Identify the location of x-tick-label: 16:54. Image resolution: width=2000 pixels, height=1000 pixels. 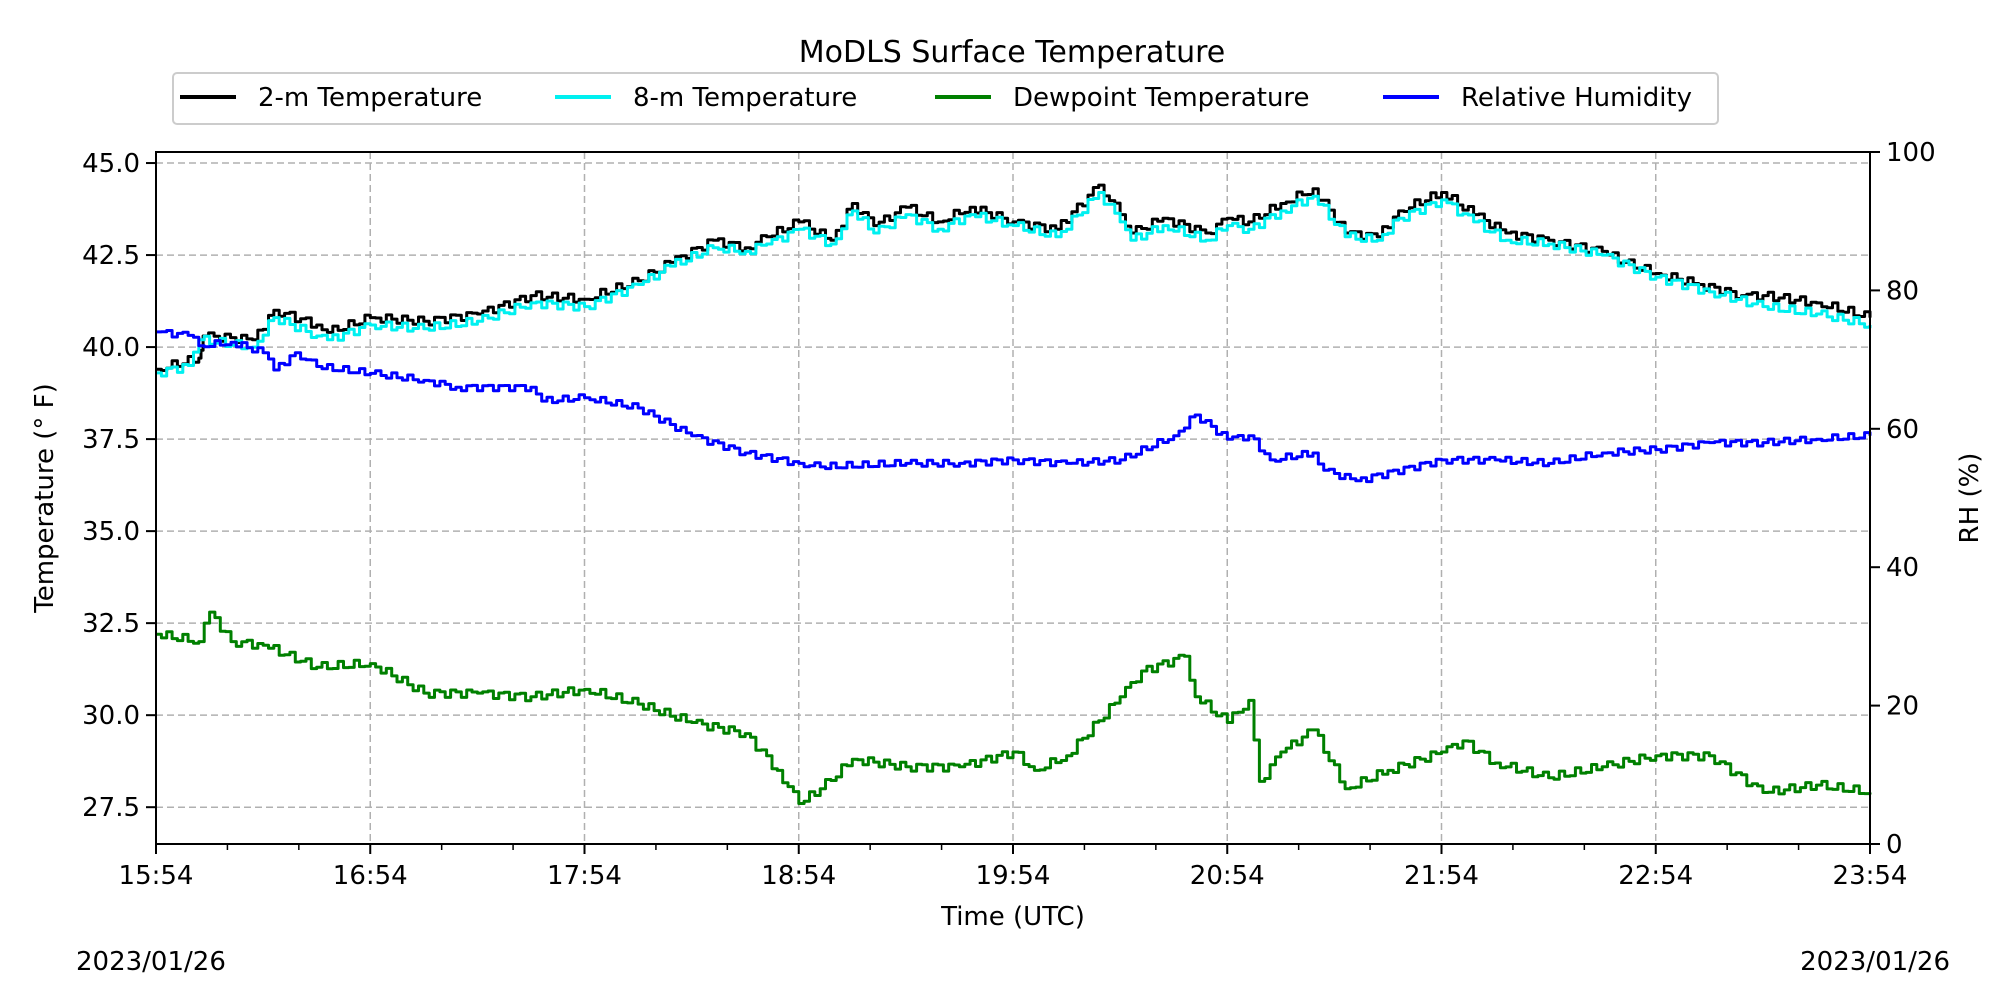
(370, 876).